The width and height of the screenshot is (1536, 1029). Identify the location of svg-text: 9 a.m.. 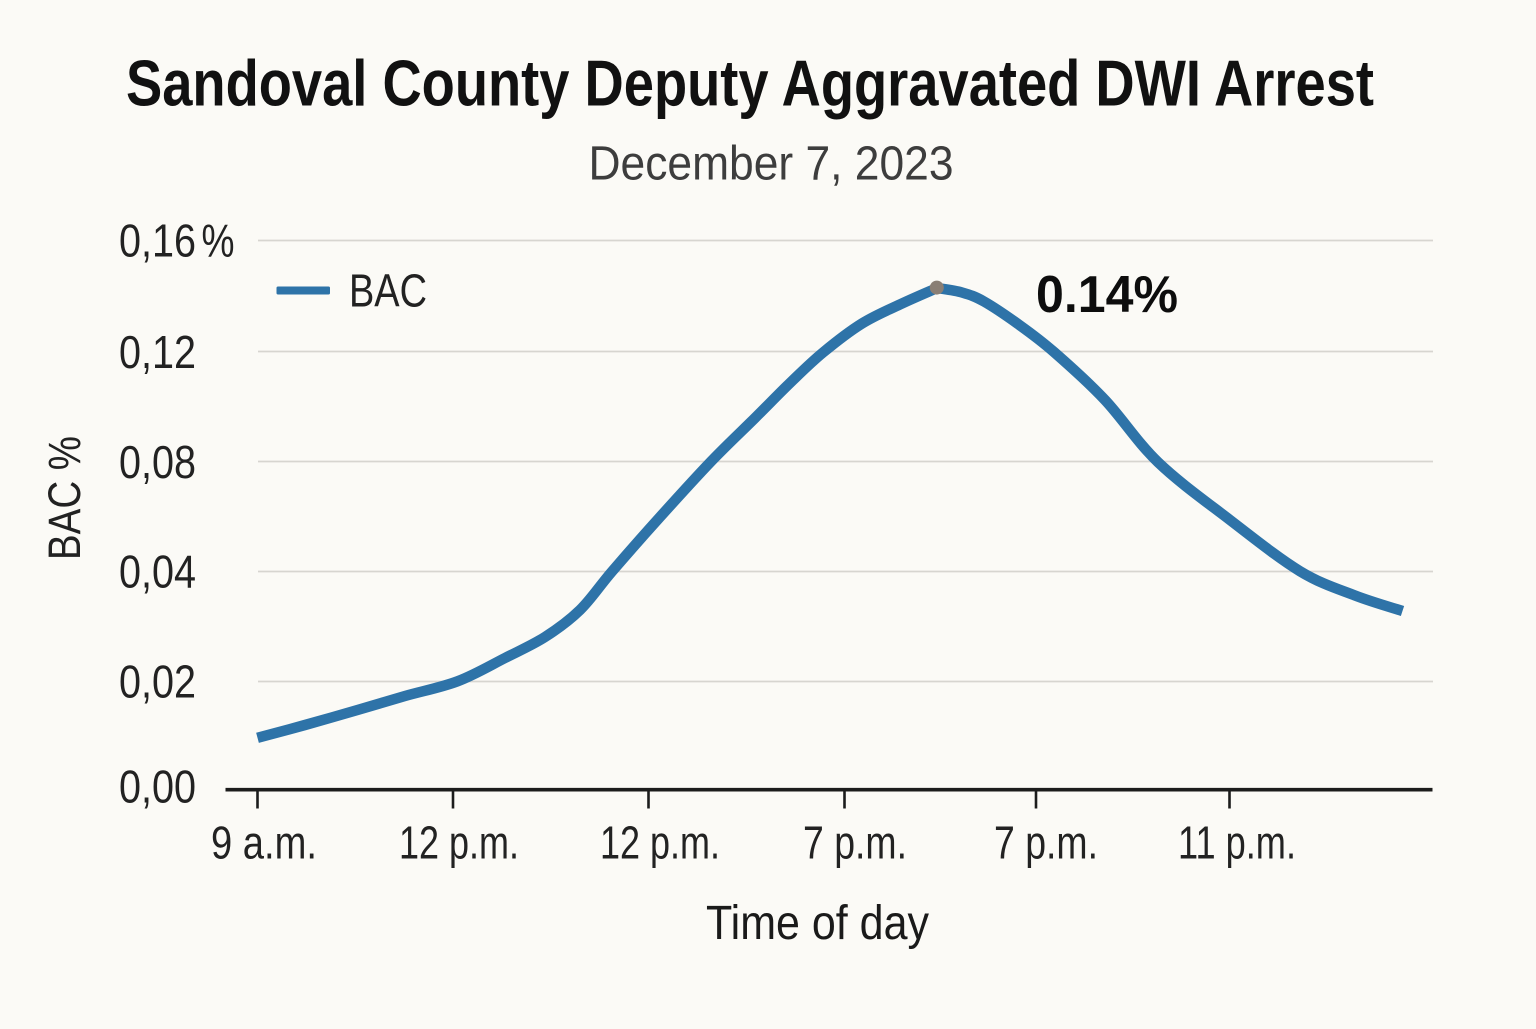
(264, 843).